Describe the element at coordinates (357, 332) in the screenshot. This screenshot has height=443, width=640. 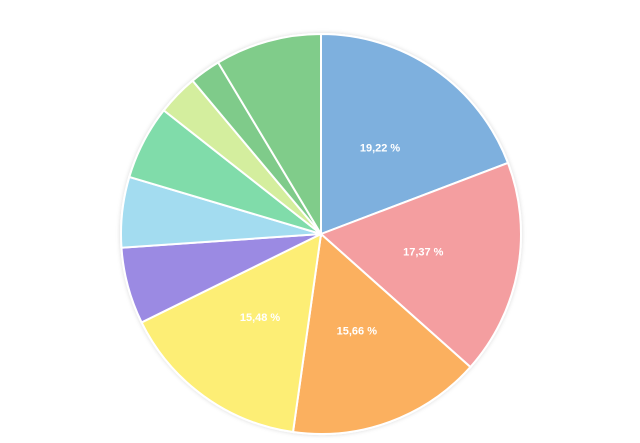
I see `data-label: 15,66 %` at that location.